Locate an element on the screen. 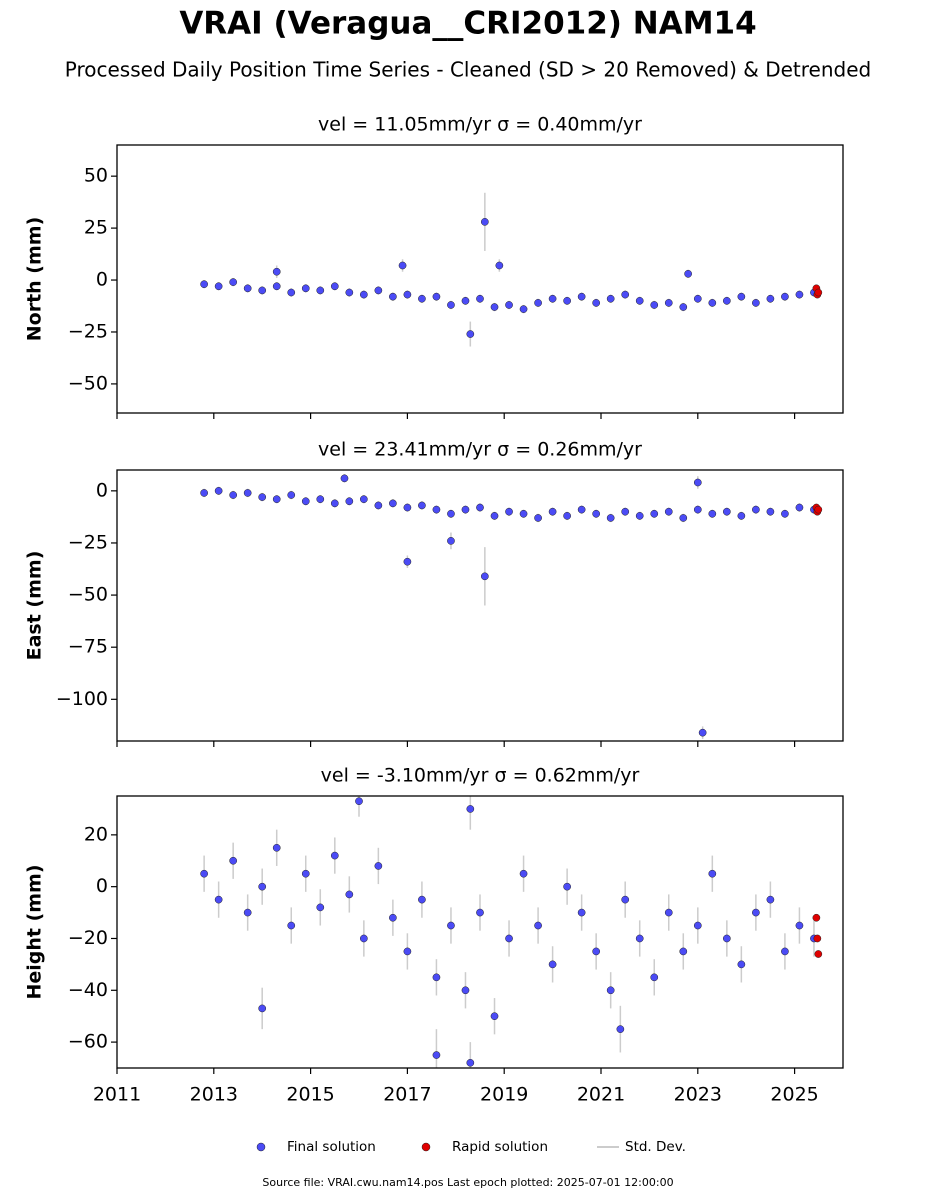 This screenshot has height=1200, width=937. legend-label: Final solution is located at coordinates (331, 1147).